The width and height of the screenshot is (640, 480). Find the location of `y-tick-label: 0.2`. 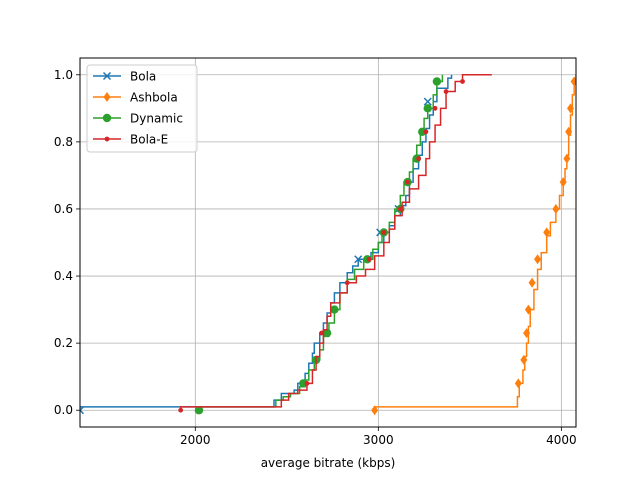

y-tick-label: 0.2 is located at coordinates (63, 343).